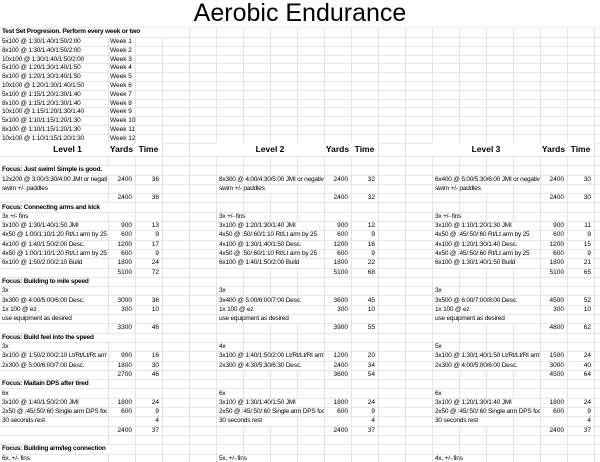 Image resolution: width=600 pixels, height=462 pixels. Describe the element at coordinates (371, 263) in the screenshot. I see `cell-time-l2: 22` at that location.